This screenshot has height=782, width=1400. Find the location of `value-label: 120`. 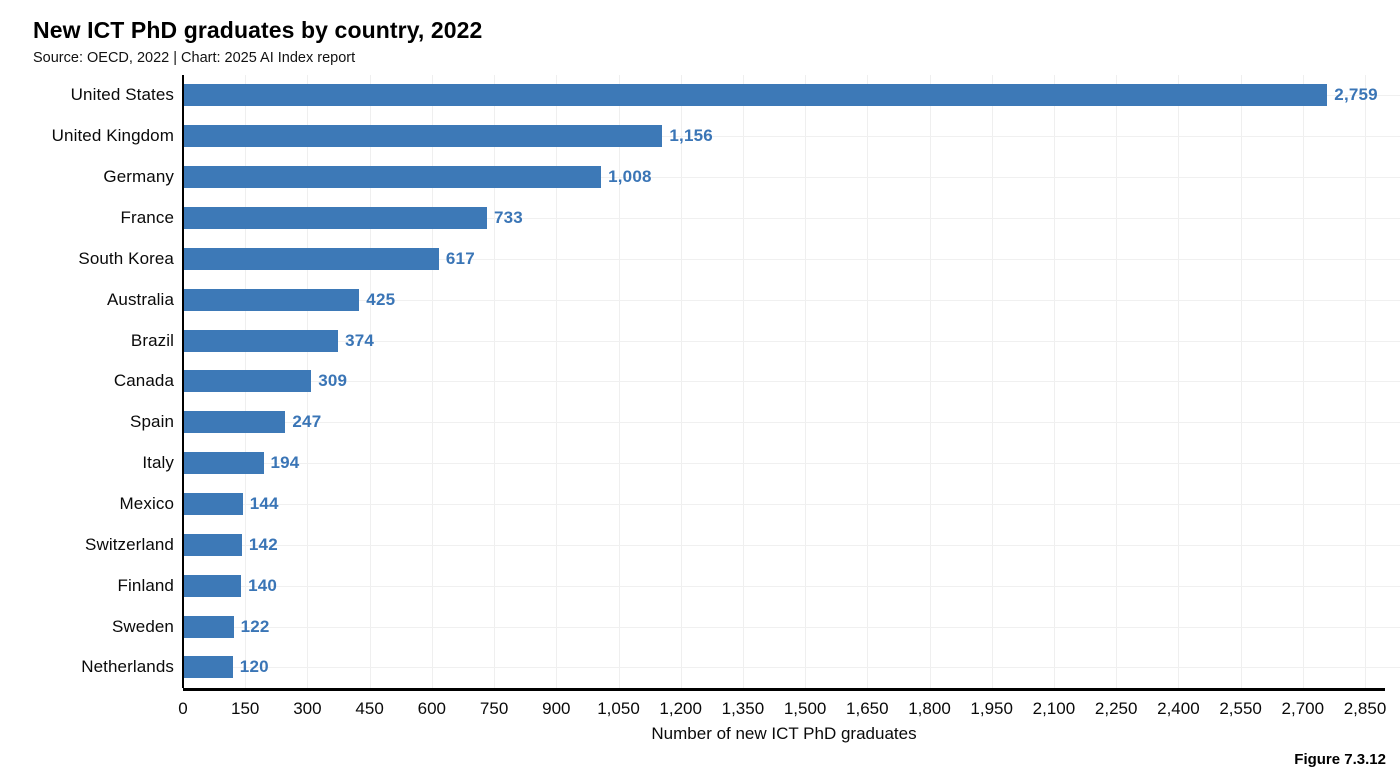

value-label: 120 is located at coordinates (254, 667).